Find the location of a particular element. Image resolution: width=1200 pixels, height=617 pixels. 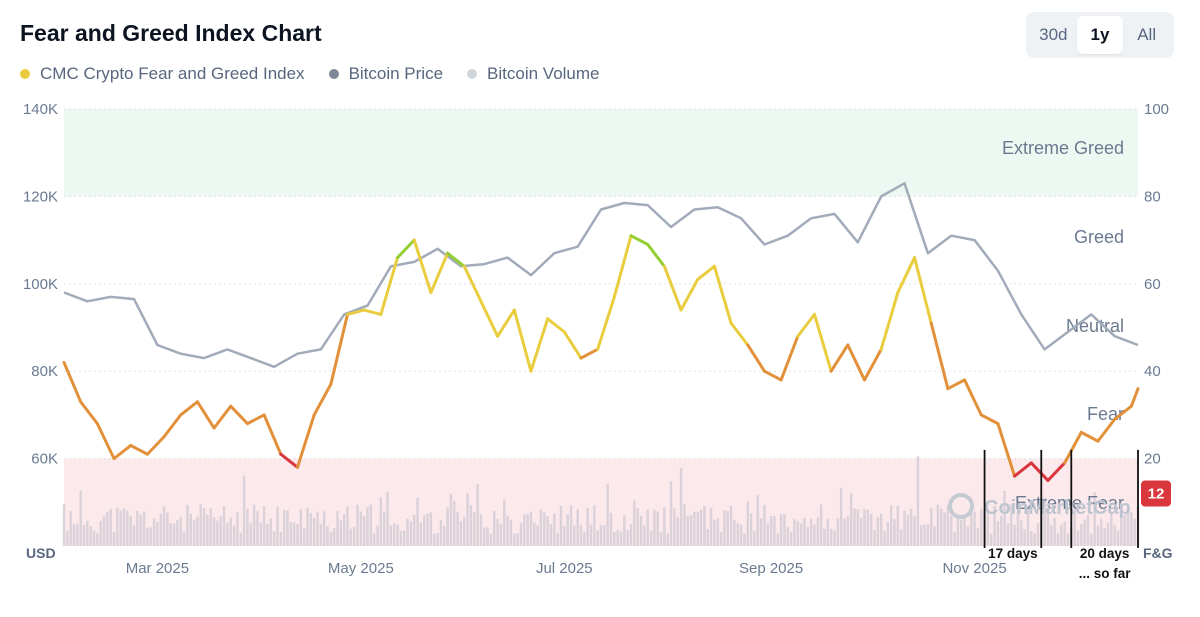

legend-dot-bitcoin-price-icon is located at coordinates (333, 74).